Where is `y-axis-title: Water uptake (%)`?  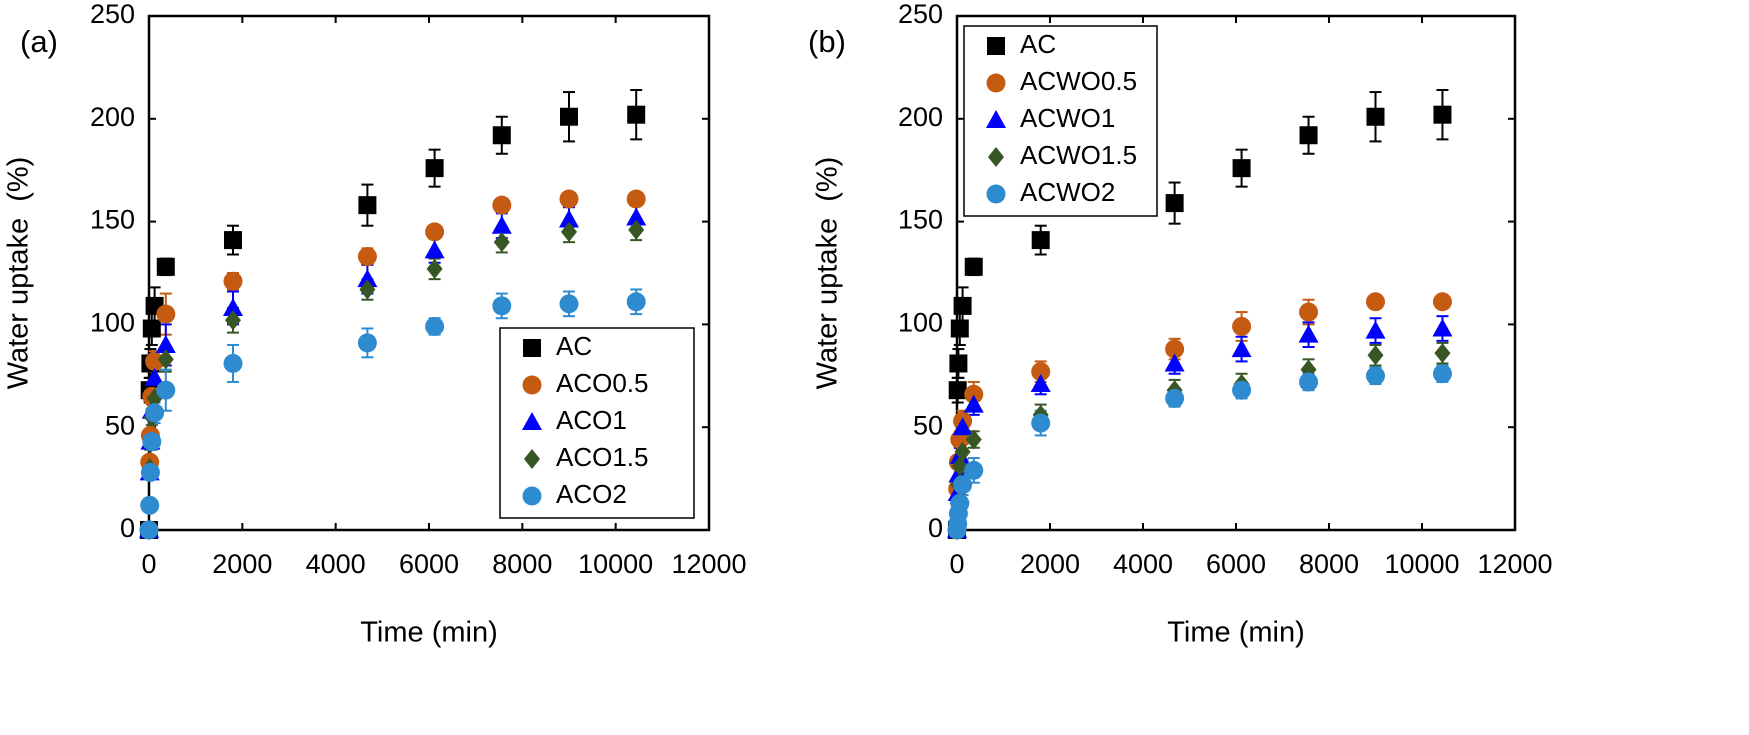 y-axis-title: Water uptake (%) is located at coordinates (19, 273).